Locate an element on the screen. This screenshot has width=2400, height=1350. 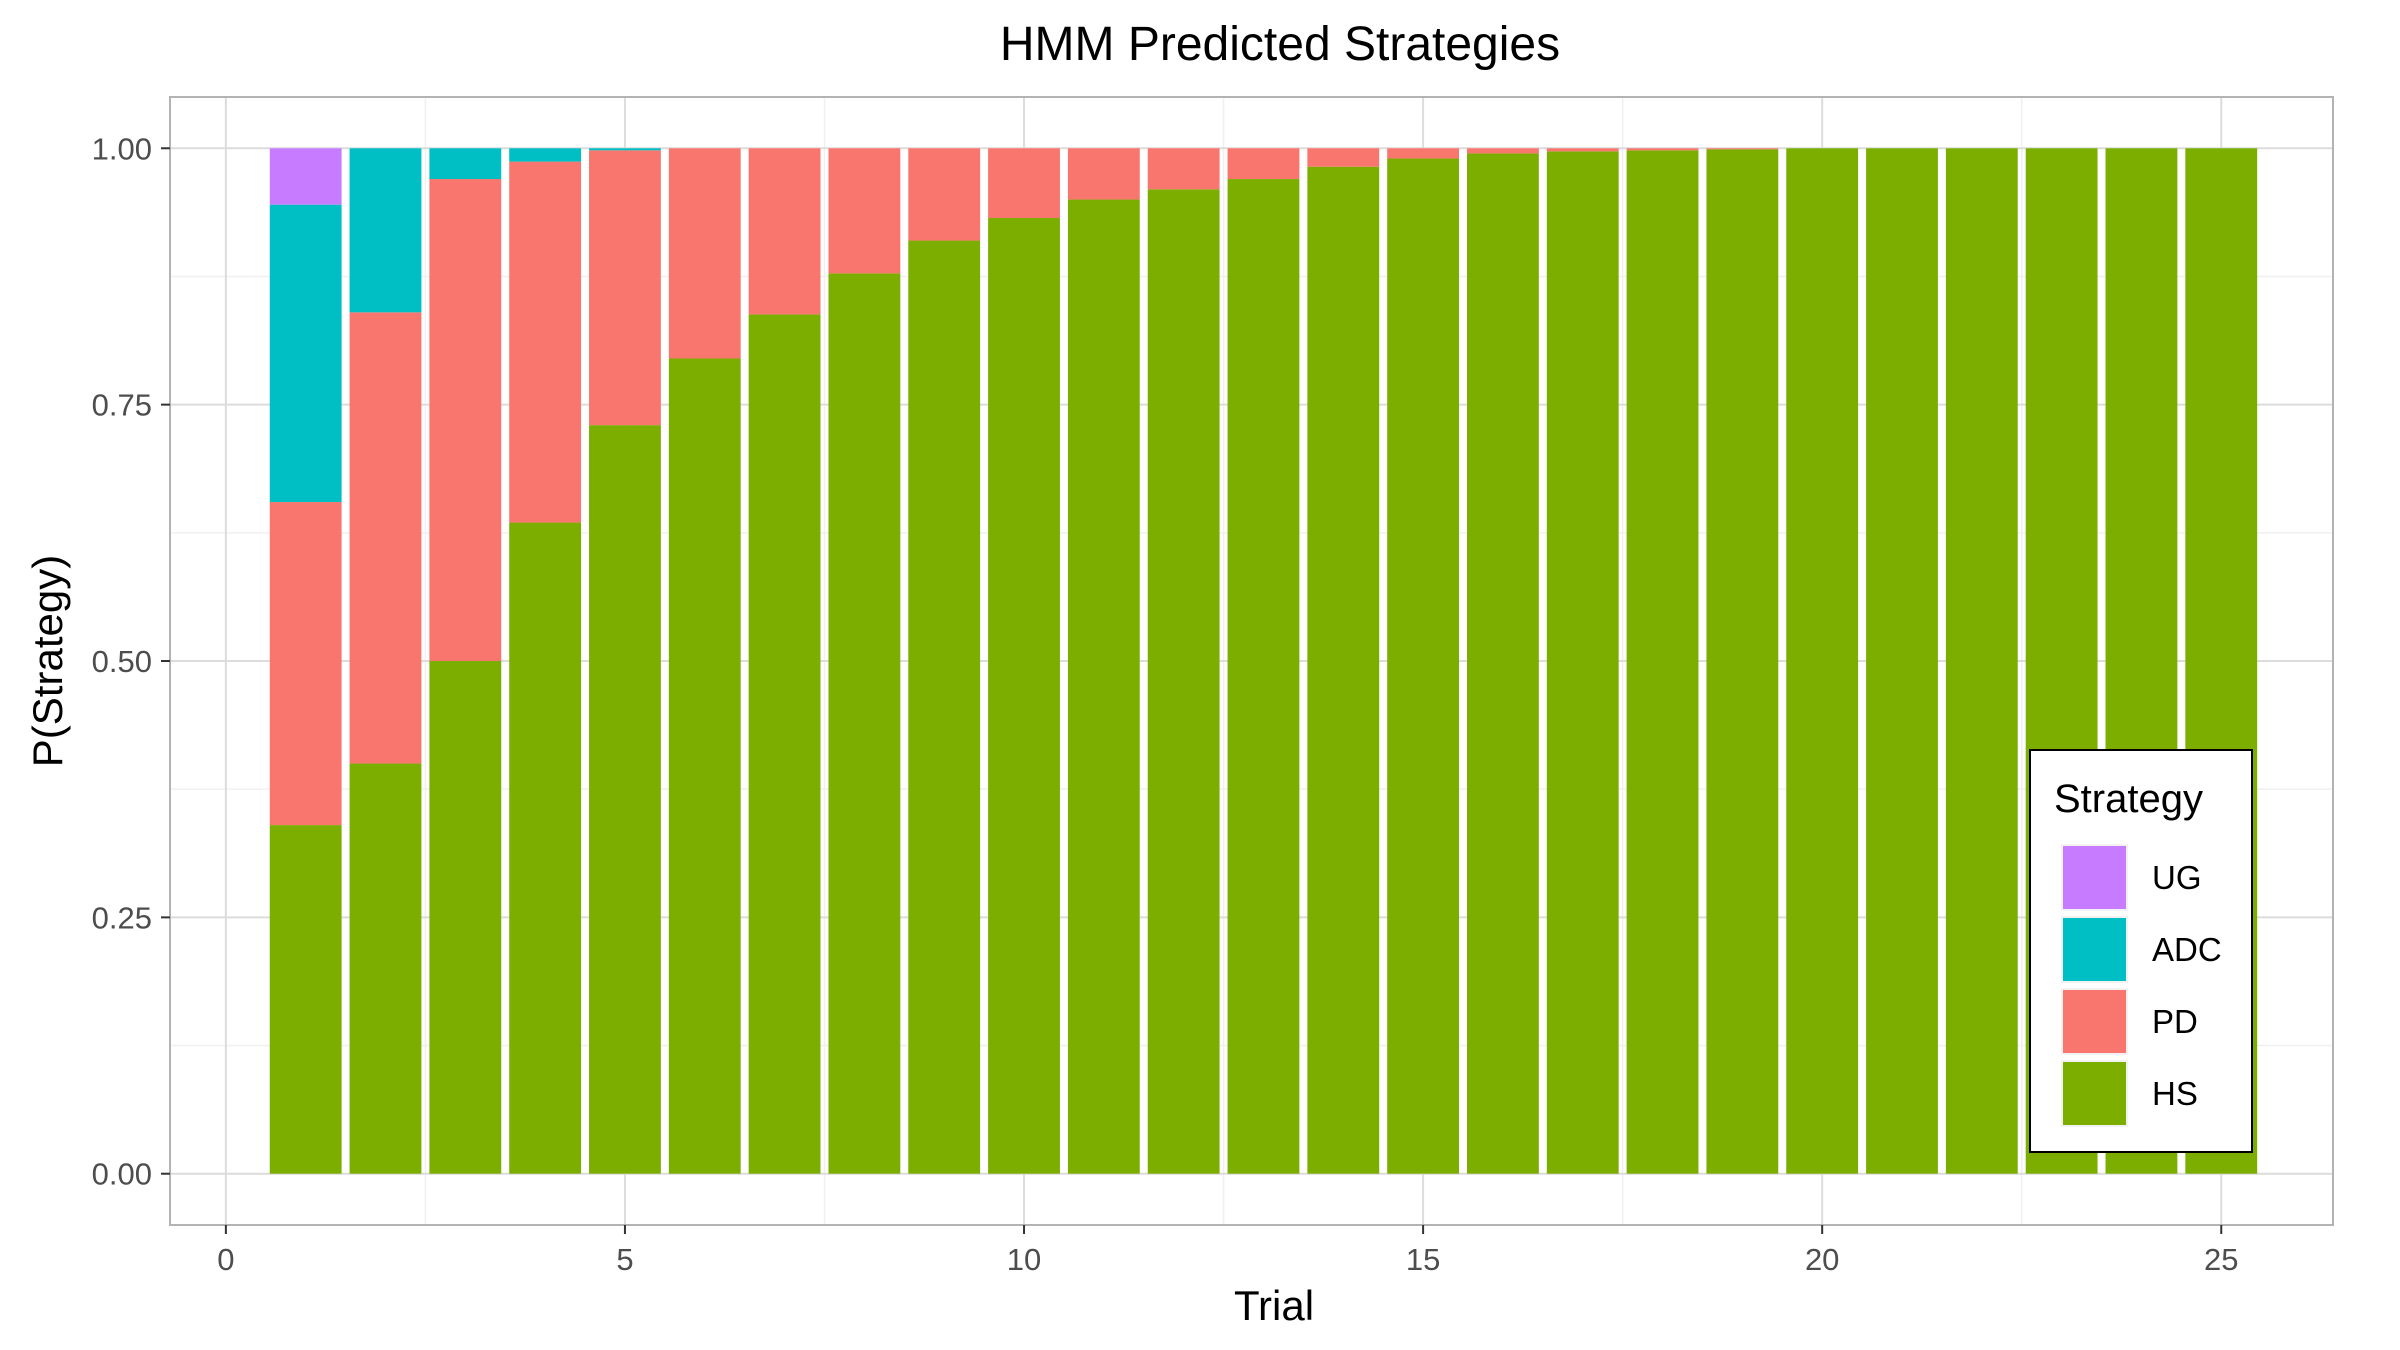
x-axis-title: Trial is located at coordinates (1274, 1305).